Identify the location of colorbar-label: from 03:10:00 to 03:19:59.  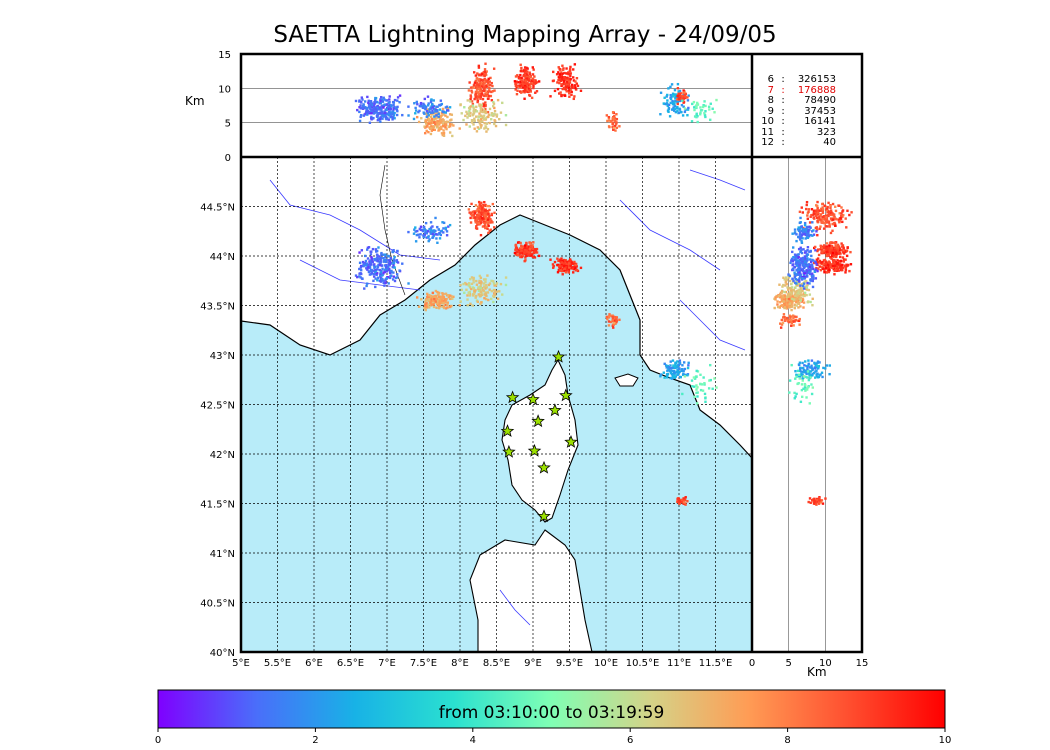
(551, 713).